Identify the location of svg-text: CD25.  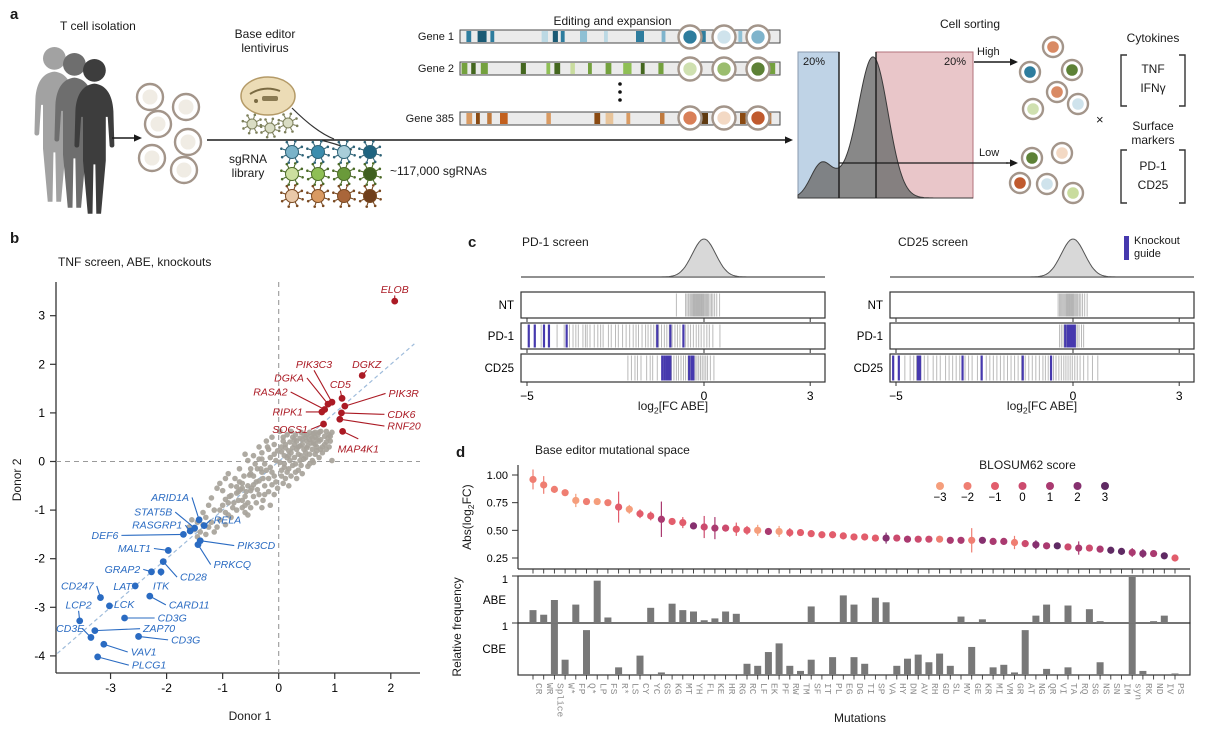
(499, 369).